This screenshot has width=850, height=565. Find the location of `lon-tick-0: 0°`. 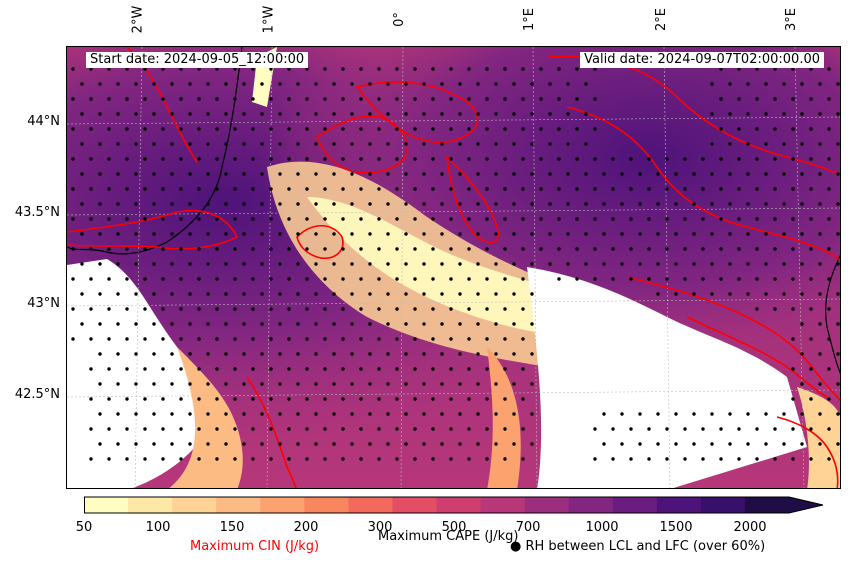

lon-tick-0: 0° is located at coordinates (399, 19).